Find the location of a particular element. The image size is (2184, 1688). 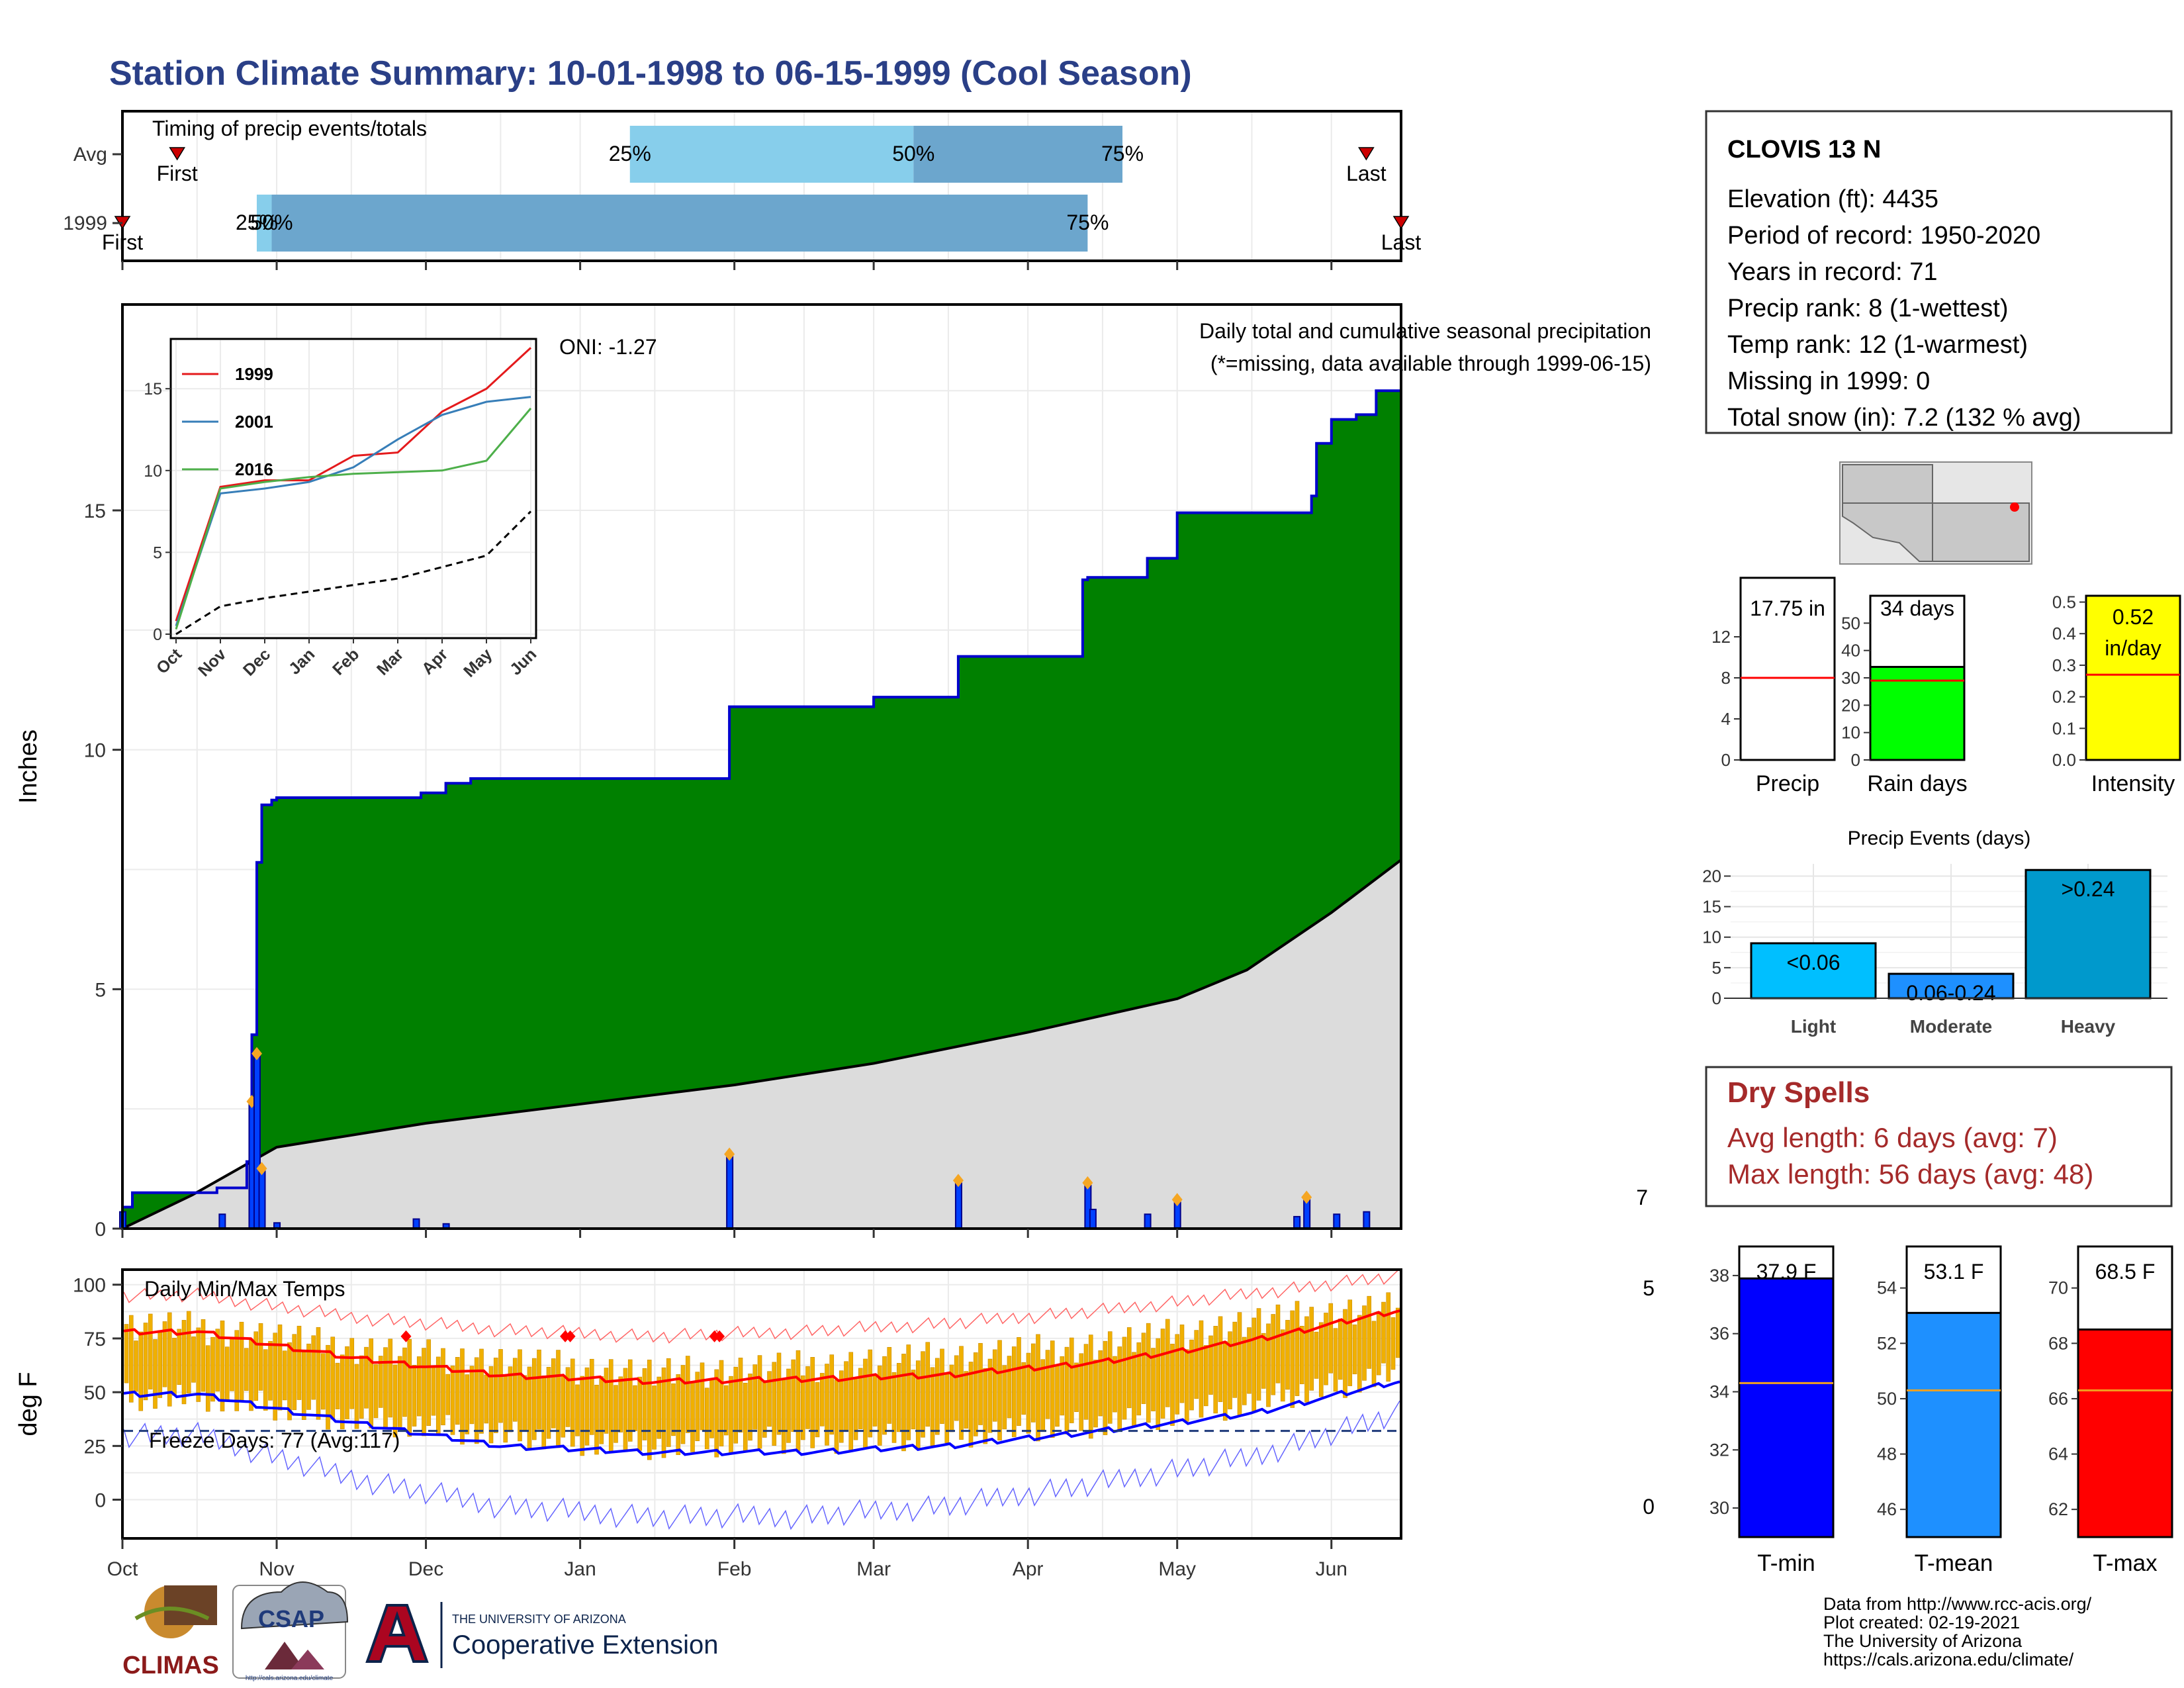

y-tick-label: 5 is located at coordinates (157, 552).